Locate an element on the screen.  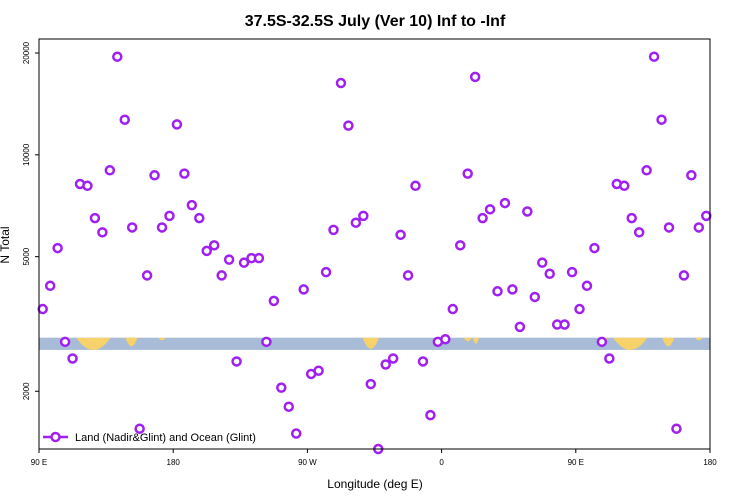
land-ocean-band is located at coordinates (374, 343).